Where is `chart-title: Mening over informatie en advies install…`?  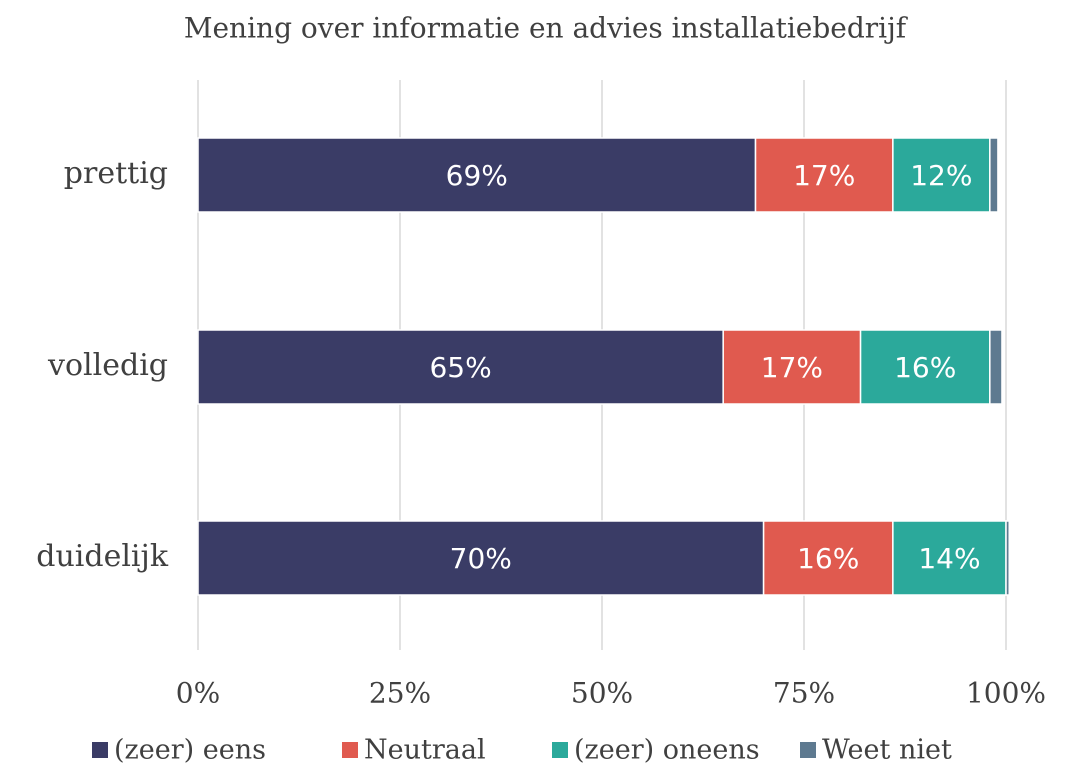 chart-title: Mening over informatie en advies install… is located at coordinates (546, 28).